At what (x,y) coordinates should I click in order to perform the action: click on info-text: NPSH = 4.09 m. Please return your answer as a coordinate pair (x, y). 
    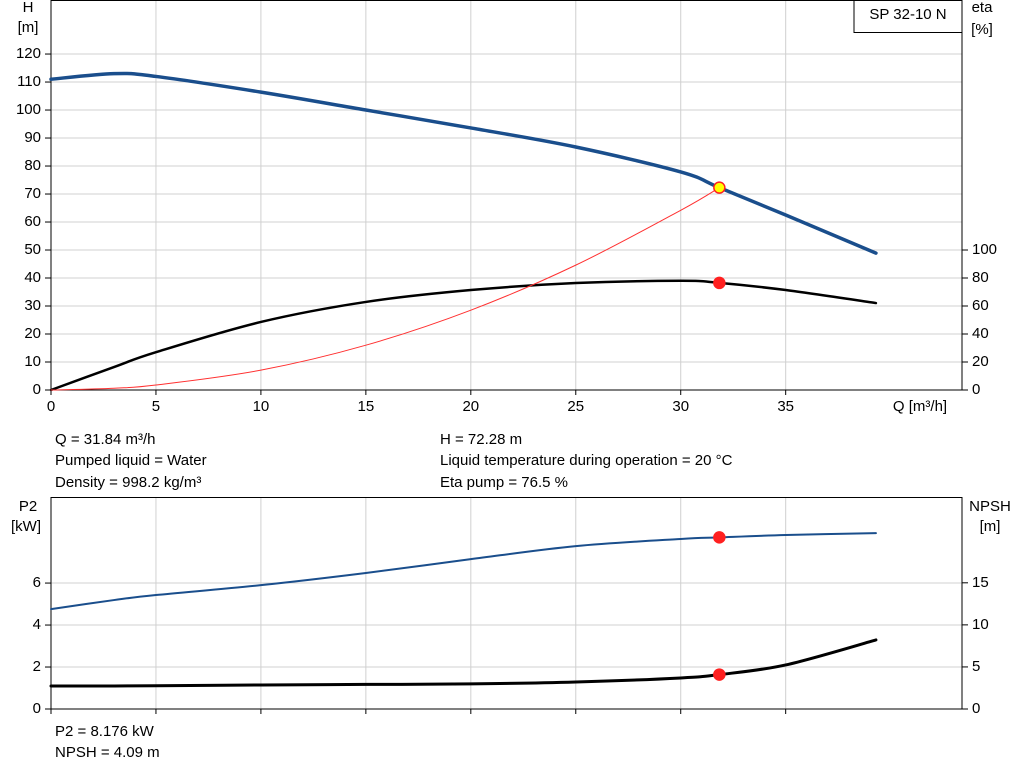
    Looking at the image, I should click on (107, 752).